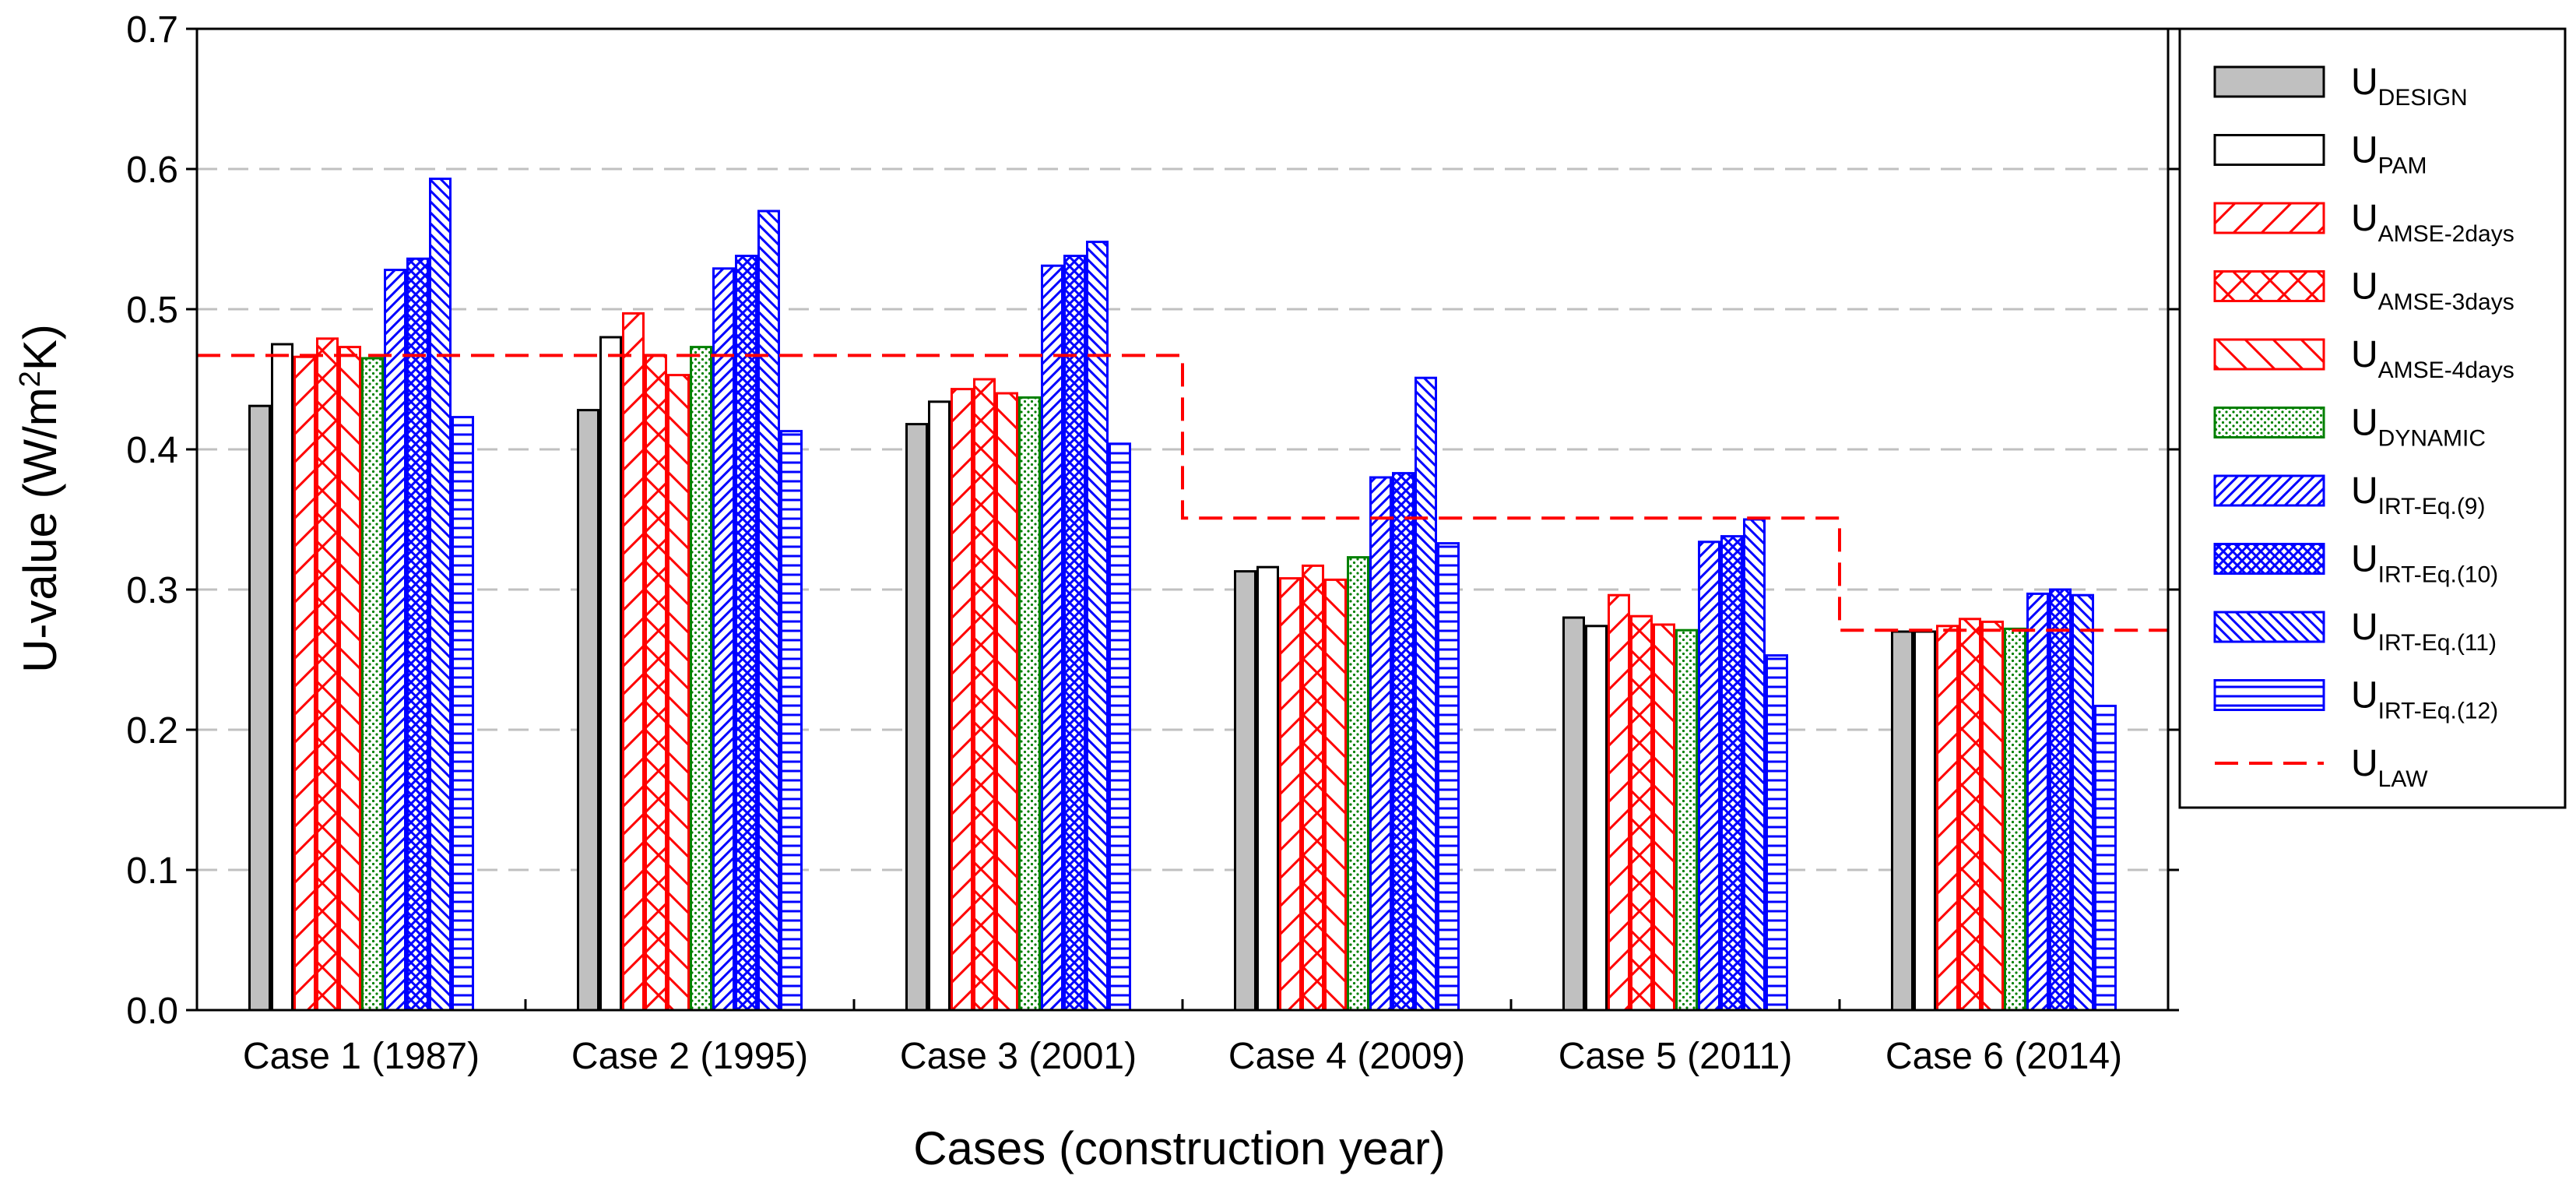  I want to click on legend-label-sub: PAM, so click(2402, 166).